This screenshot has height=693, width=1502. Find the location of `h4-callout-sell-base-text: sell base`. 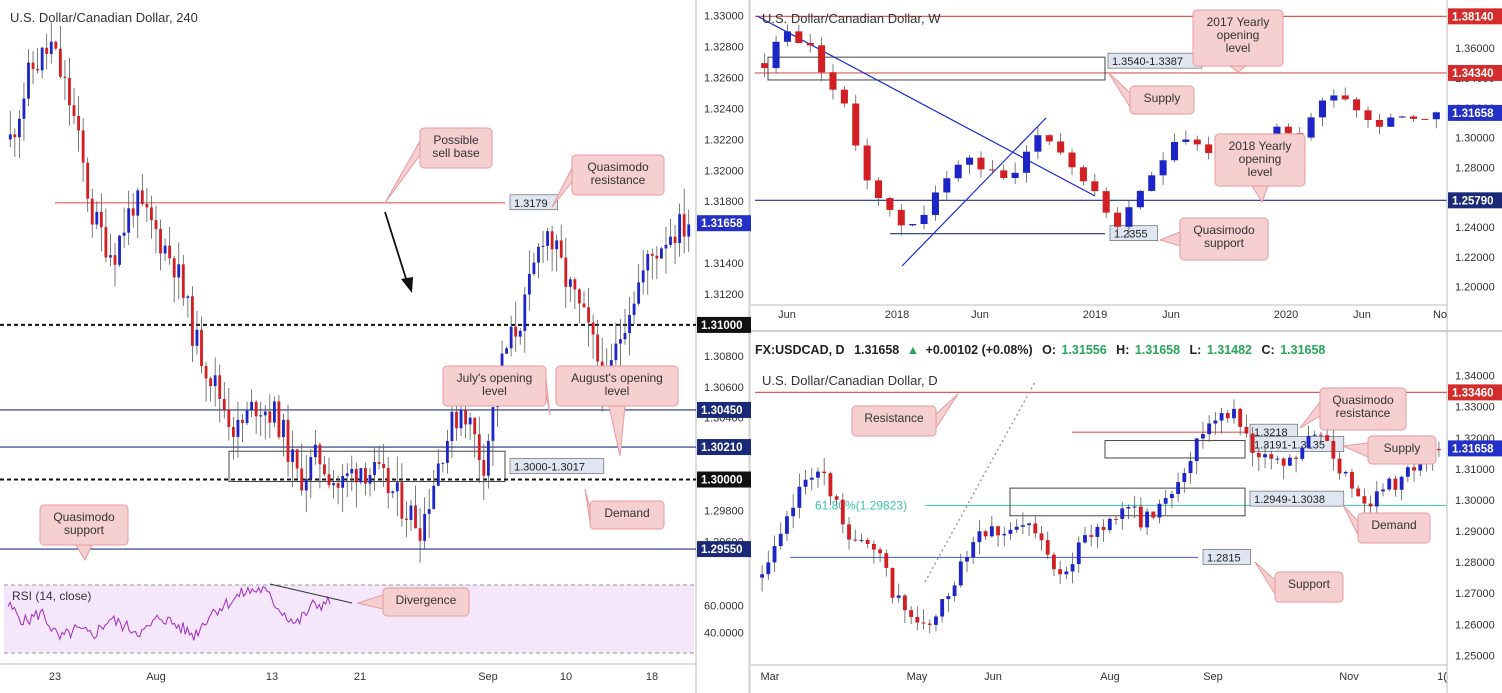

h4-callout-sell-base-text: sell base is located at coordinates (456, 153).